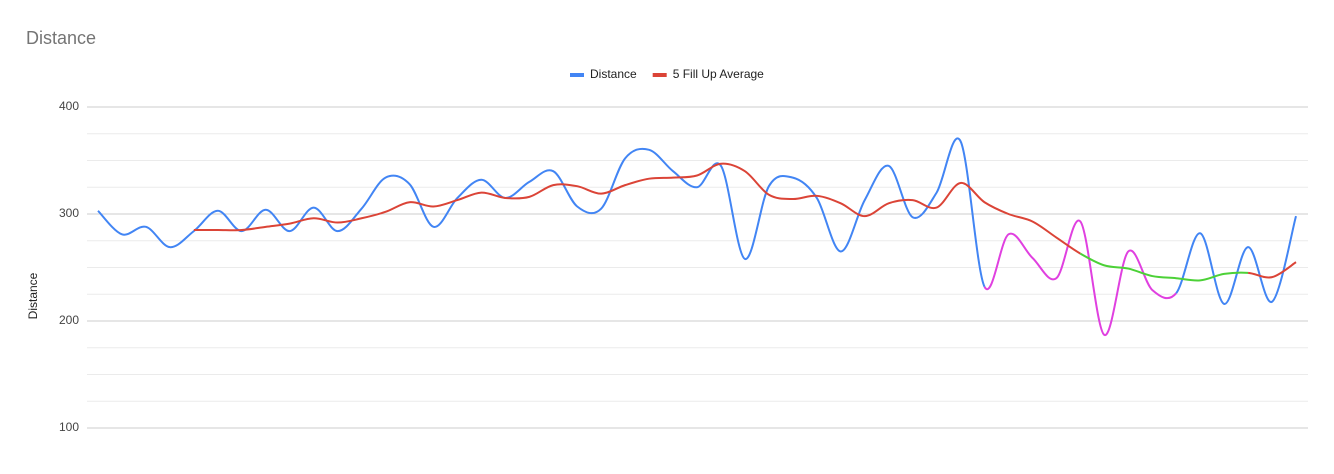 This screenshot has width=1334, height=474. I want to click on legend: Distance 5 Fill Up Average, so click(667, 74).